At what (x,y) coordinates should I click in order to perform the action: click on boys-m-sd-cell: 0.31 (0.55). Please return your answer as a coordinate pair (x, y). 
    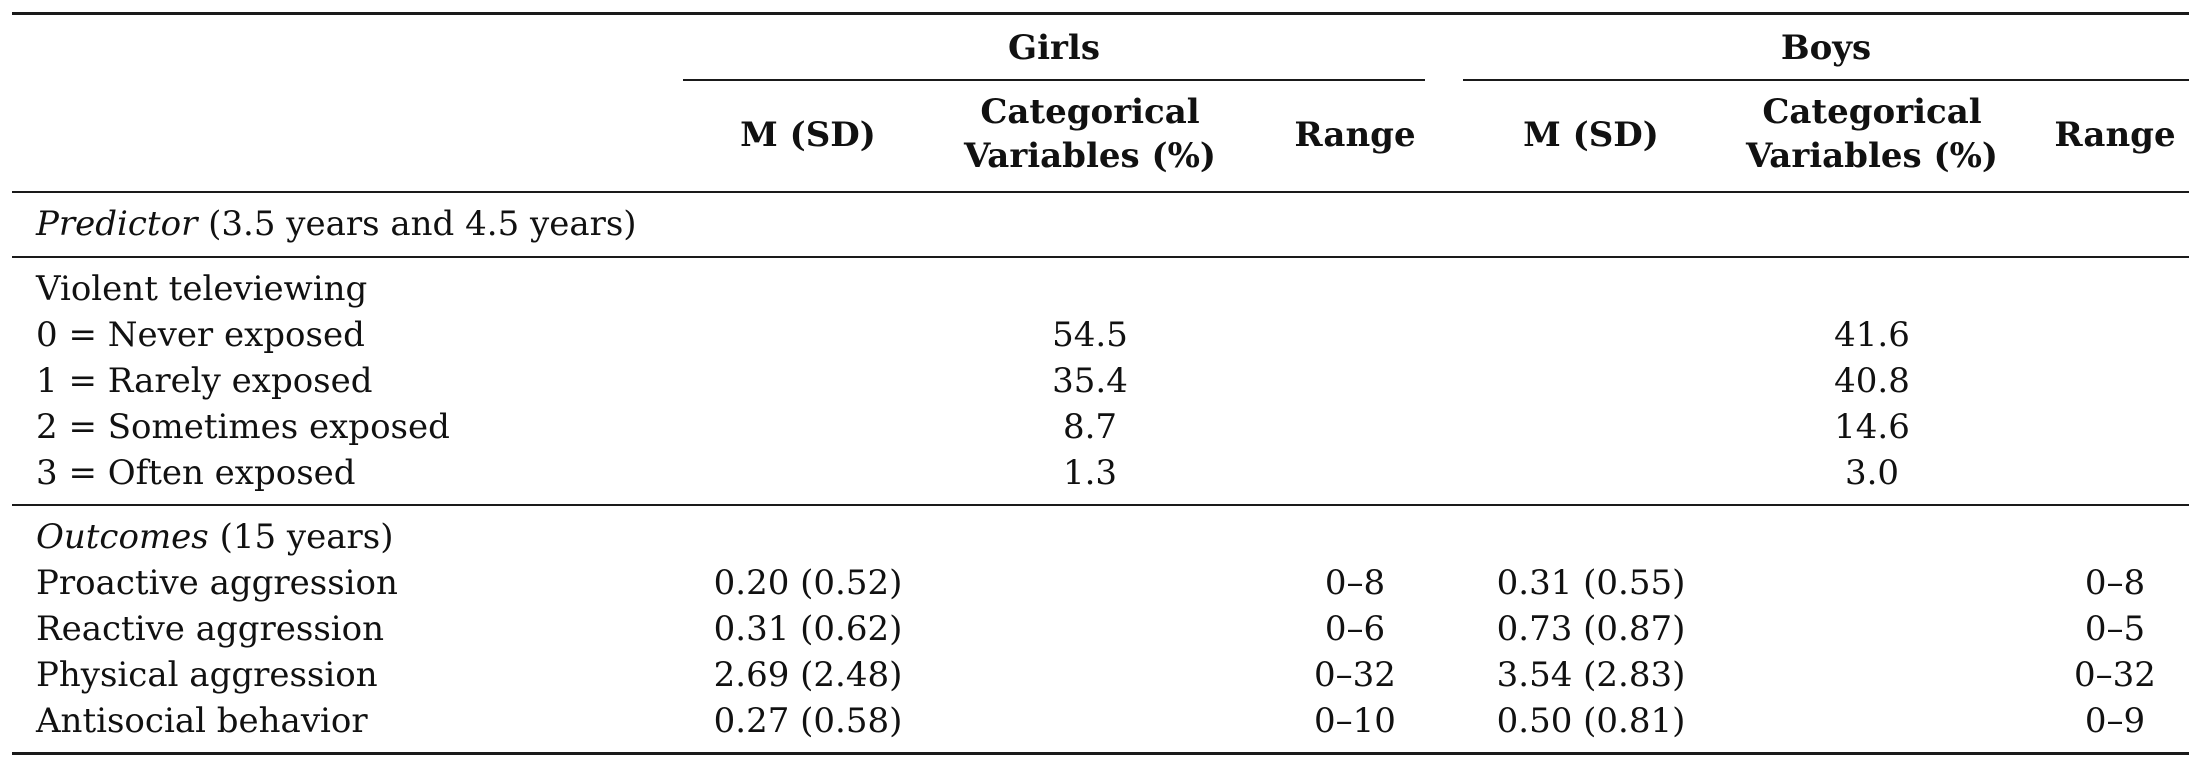
    Looking at the image, I should click on (1591, 583).